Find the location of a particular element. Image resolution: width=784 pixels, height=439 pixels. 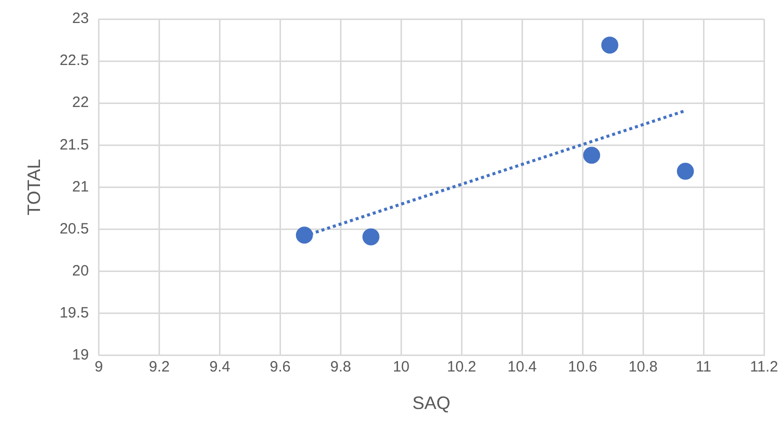

y-tick-label: 20.5 is located at coordinates (74, 229).